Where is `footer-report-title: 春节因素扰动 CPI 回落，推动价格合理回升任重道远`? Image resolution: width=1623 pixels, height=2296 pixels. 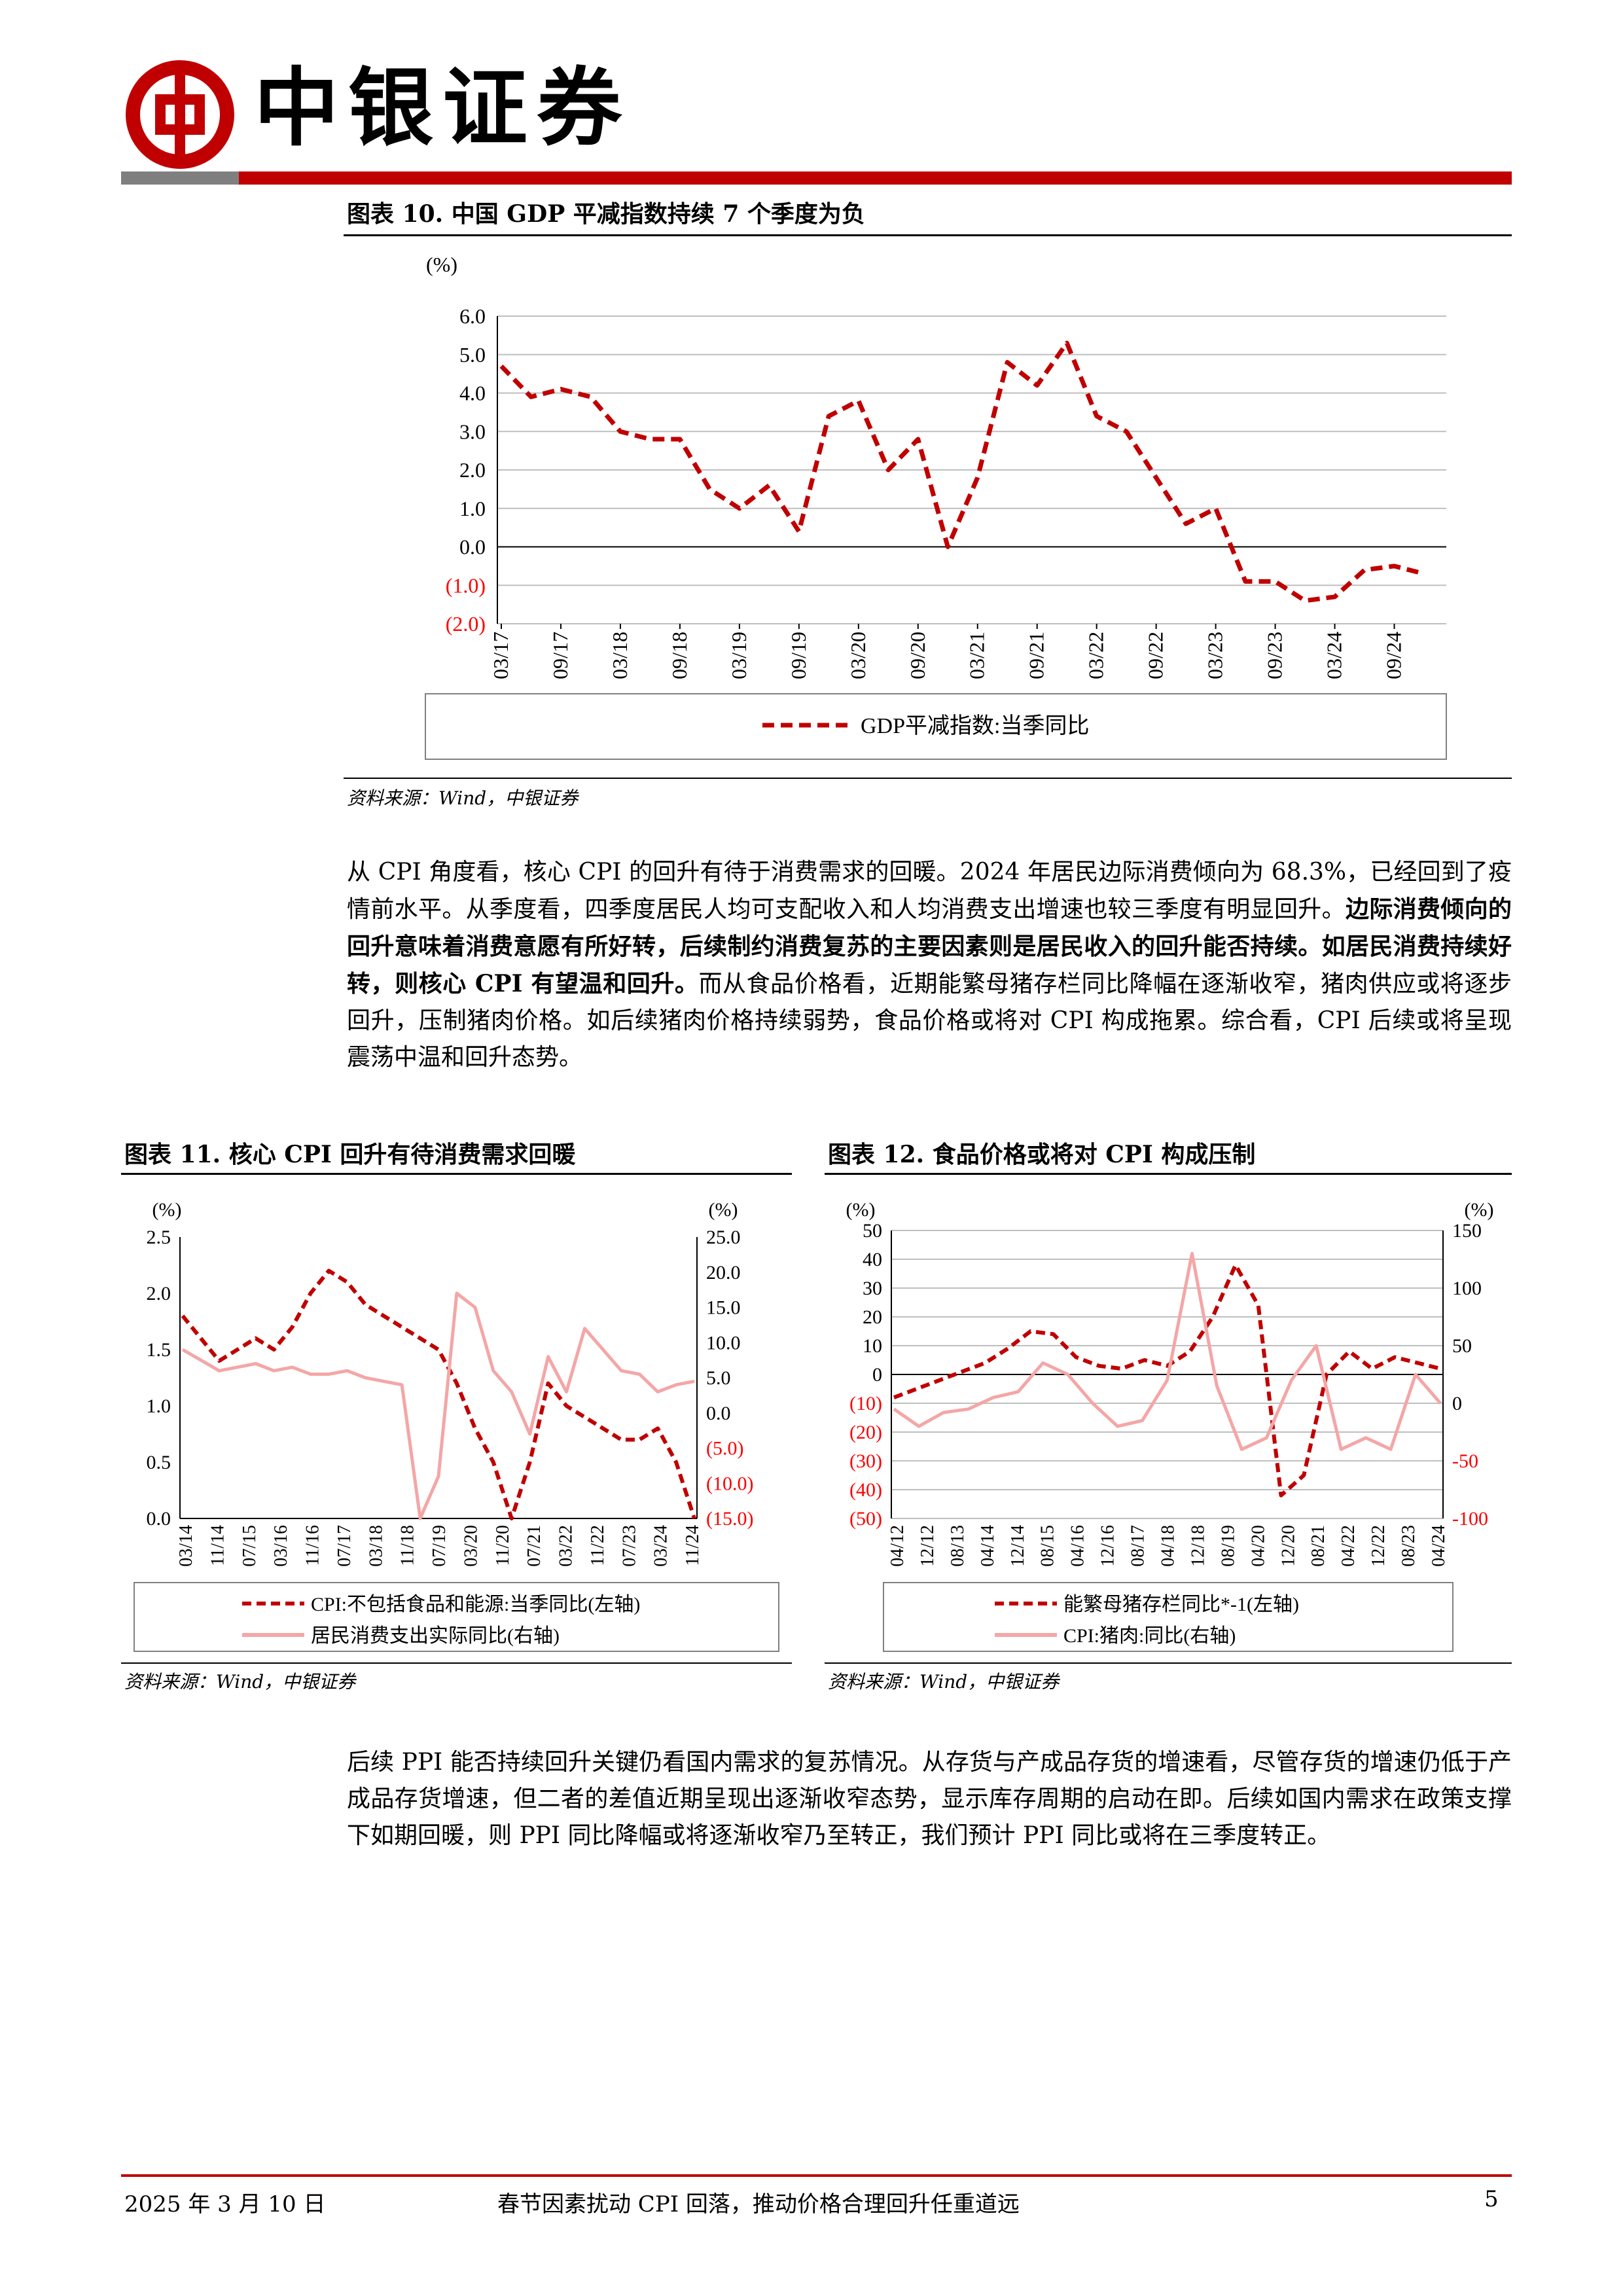
footer-report-title: 春节因素扰动 CPI 回落，推动价格合理回升任重道远 is located at coordinates (759, 2204).